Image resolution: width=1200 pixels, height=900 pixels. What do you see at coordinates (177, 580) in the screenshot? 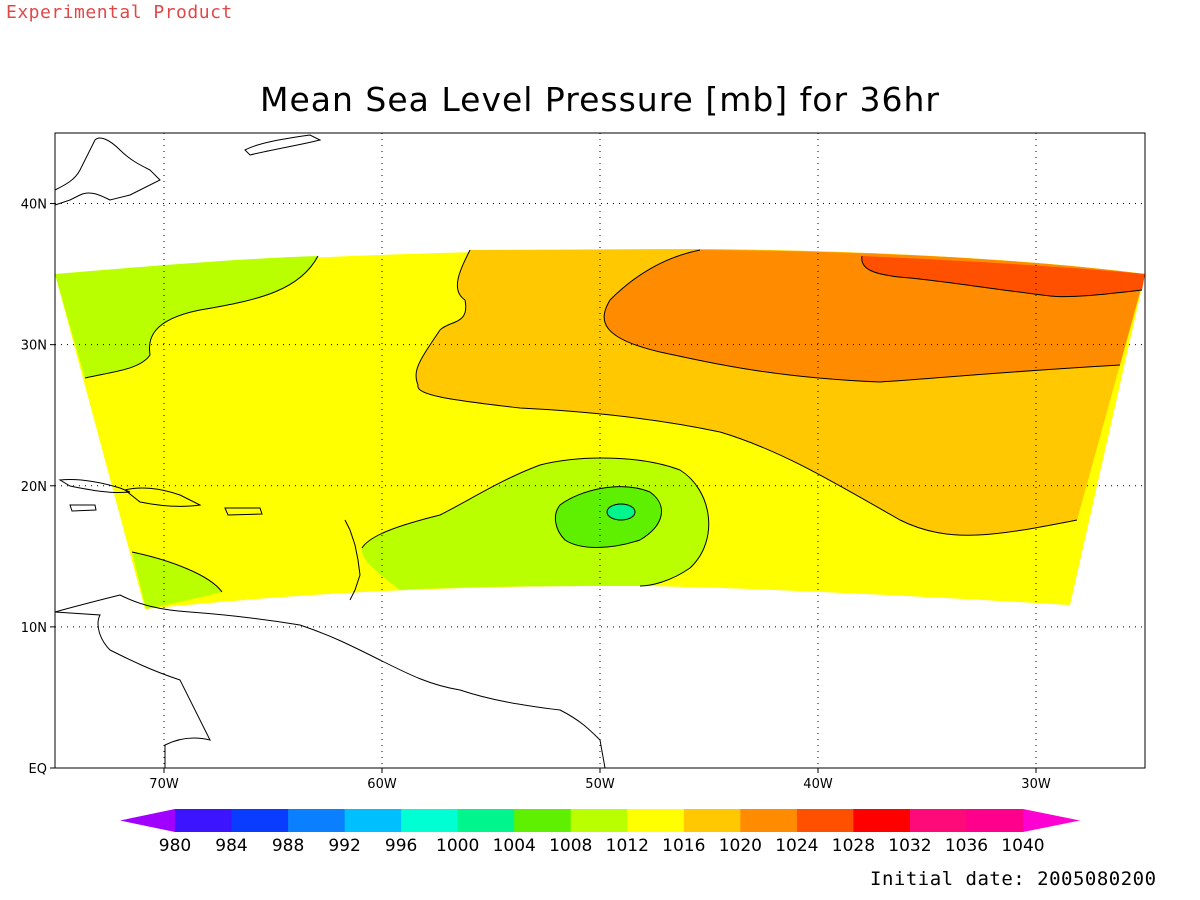
I see `band-1012-sw` at bounding box center [177, 580].